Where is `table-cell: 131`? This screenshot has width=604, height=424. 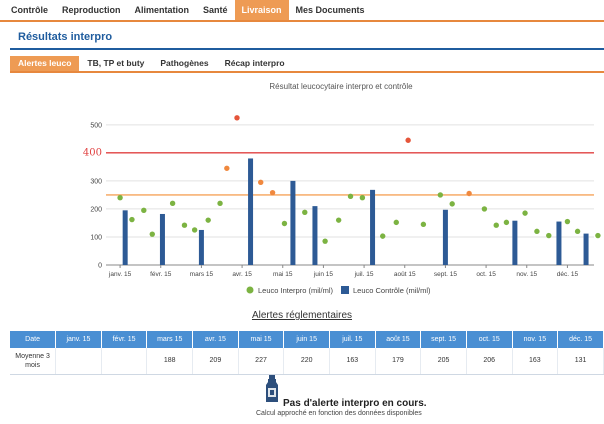
table-cell: 131 is located at coordinates (580, 361).